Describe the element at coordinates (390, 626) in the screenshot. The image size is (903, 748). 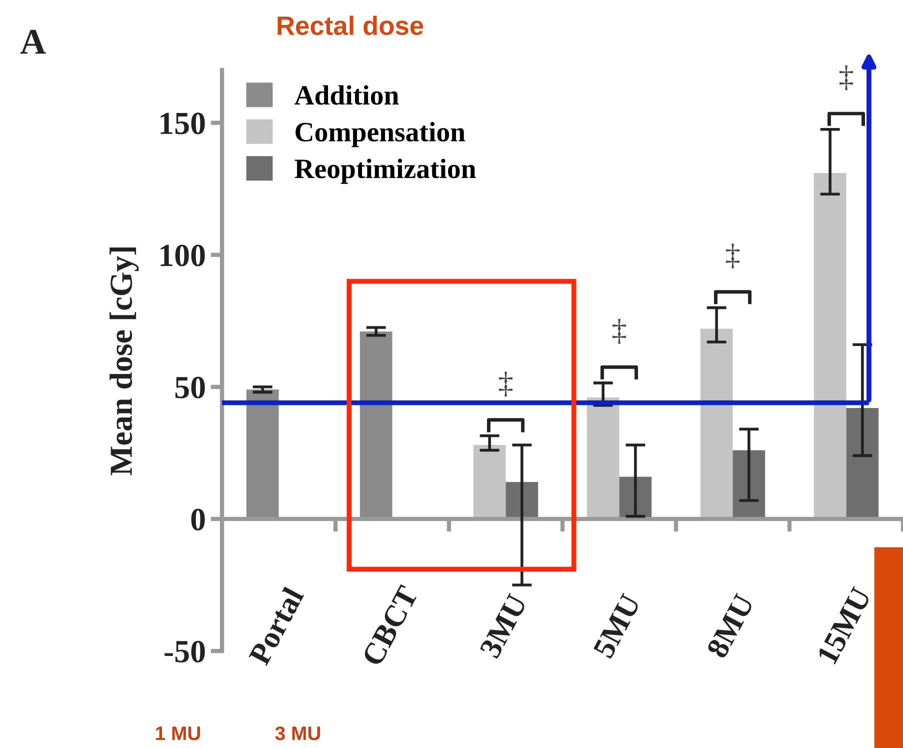
I see `x-tick-label: CBCT` at that location.